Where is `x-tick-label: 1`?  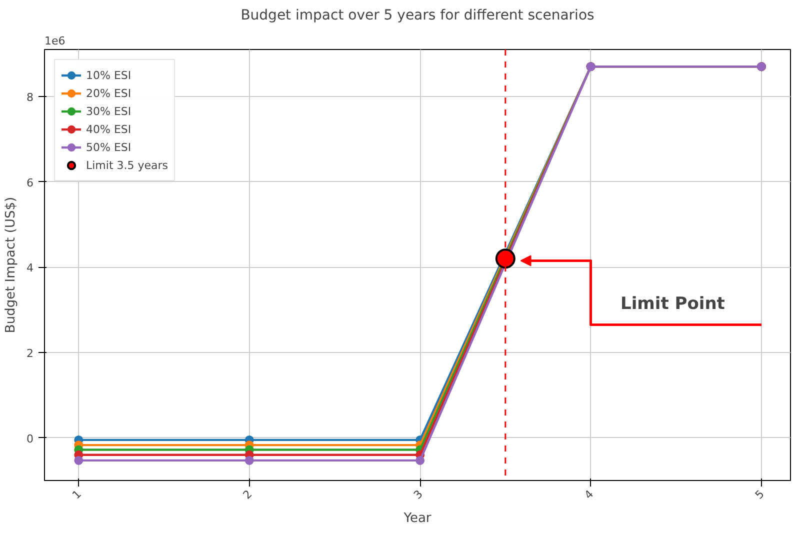 x-tick-label: 1 is located at coordinates (77, 495).